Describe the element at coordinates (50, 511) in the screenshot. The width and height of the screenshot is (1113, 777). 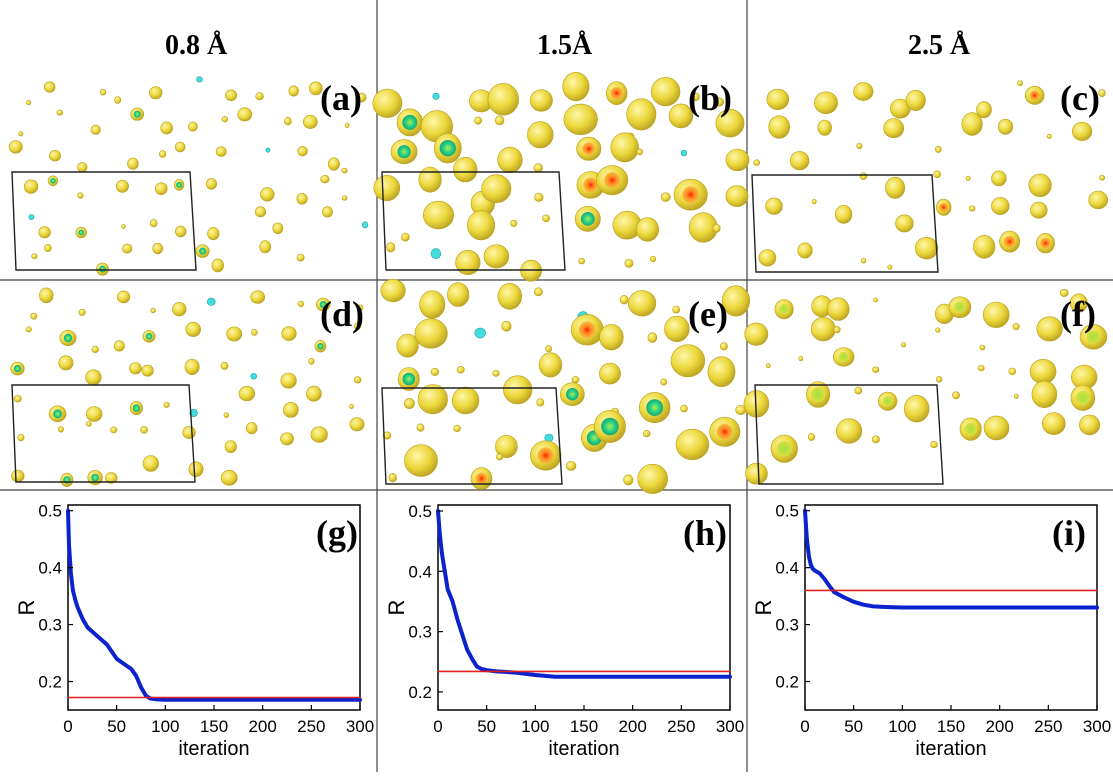
I see `y-tick-label: 0.5` at that location.